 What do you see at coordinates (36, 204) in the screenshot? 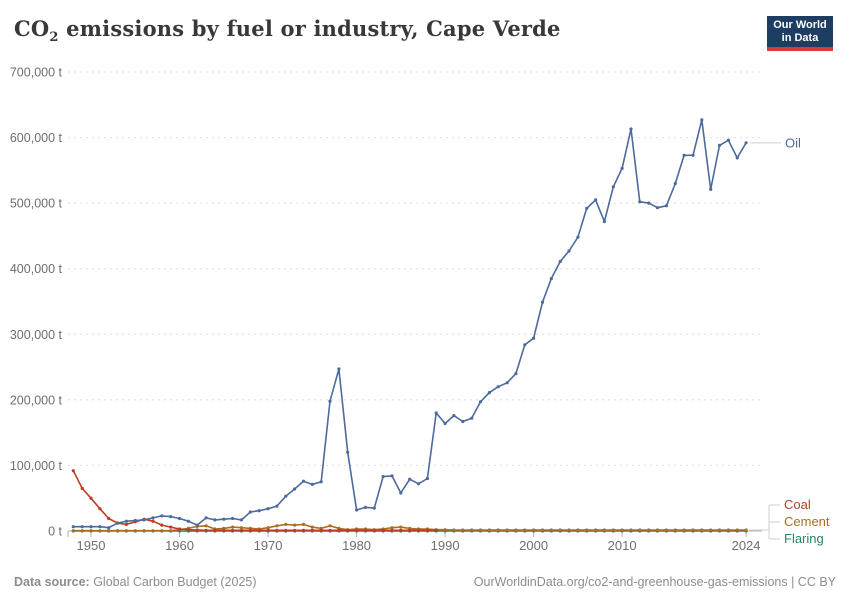
I see `y-axis-label: 500,000 t` at bounding box center [36, 204].